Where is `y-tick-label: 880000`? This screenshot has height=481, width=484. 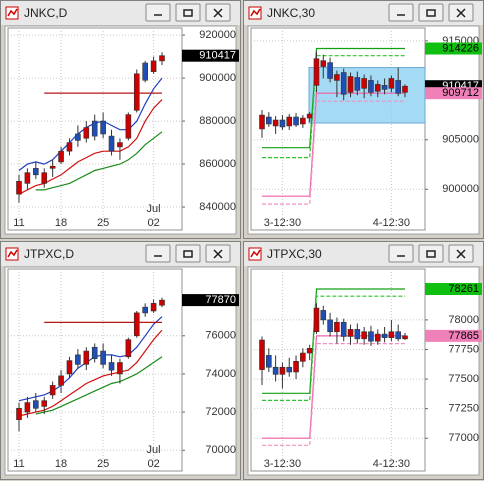 y-tick-label: 880000 is located at coordinates (217, 121).